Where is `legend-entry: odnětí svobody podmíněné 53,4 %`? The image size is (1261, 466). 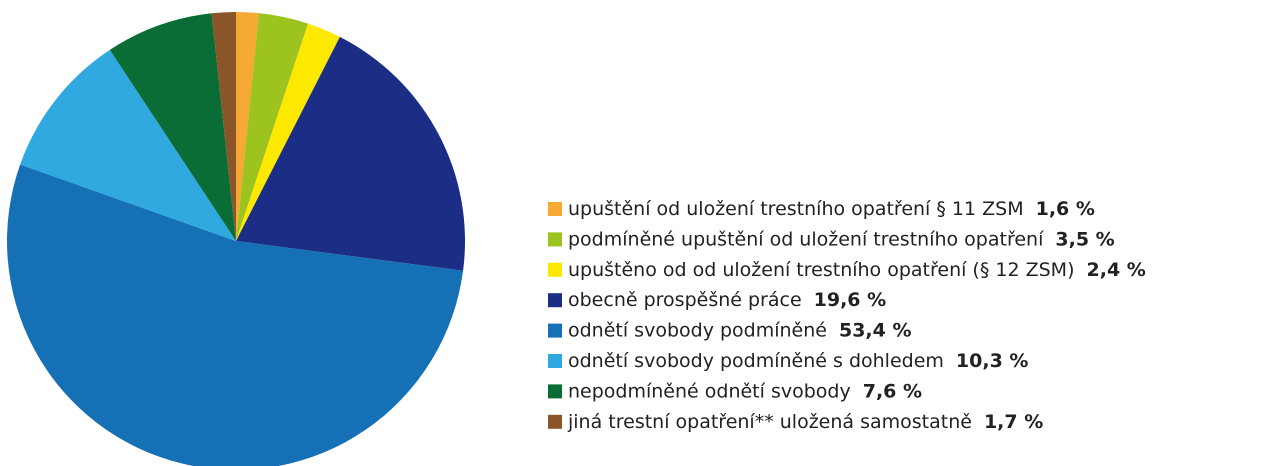
legend-entry: odnětí svobody podmíněné 53,4 % is located at coordinates (740, 330).